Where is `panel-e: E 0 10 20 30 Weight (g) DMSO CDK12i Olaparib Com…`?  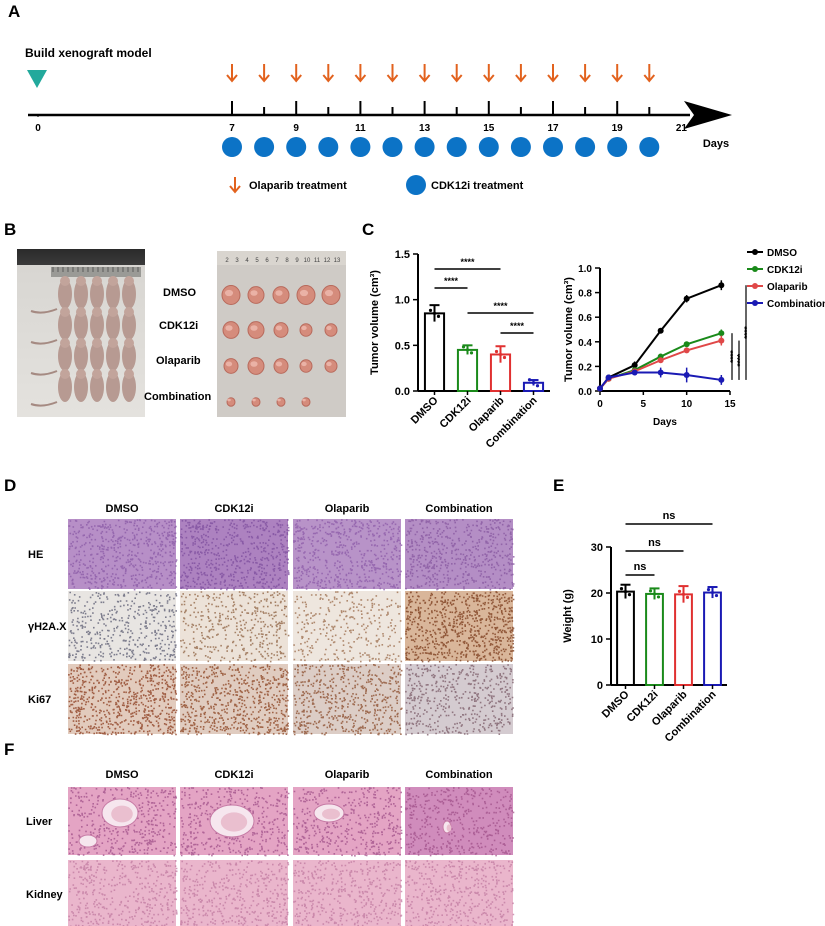 panel-e: E 0 10 20 30 Weight (g) DMSO CDK12i Olaparib Com… is located at coordinates (686, 619).